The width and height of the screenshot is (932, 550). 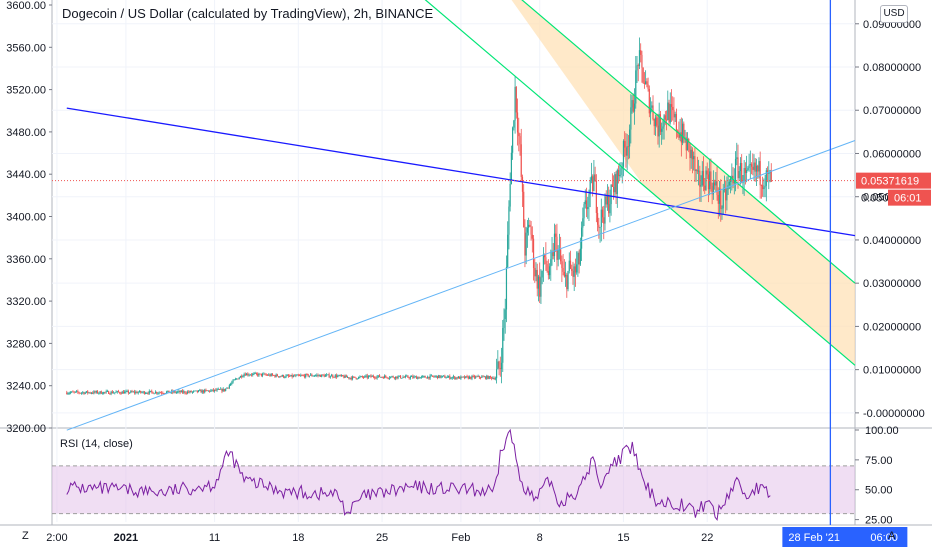 What do you see at coordinates (884, 538) in the screenshot?
I see `crosshair-time: 06:00` at bounding box center [884, 538].